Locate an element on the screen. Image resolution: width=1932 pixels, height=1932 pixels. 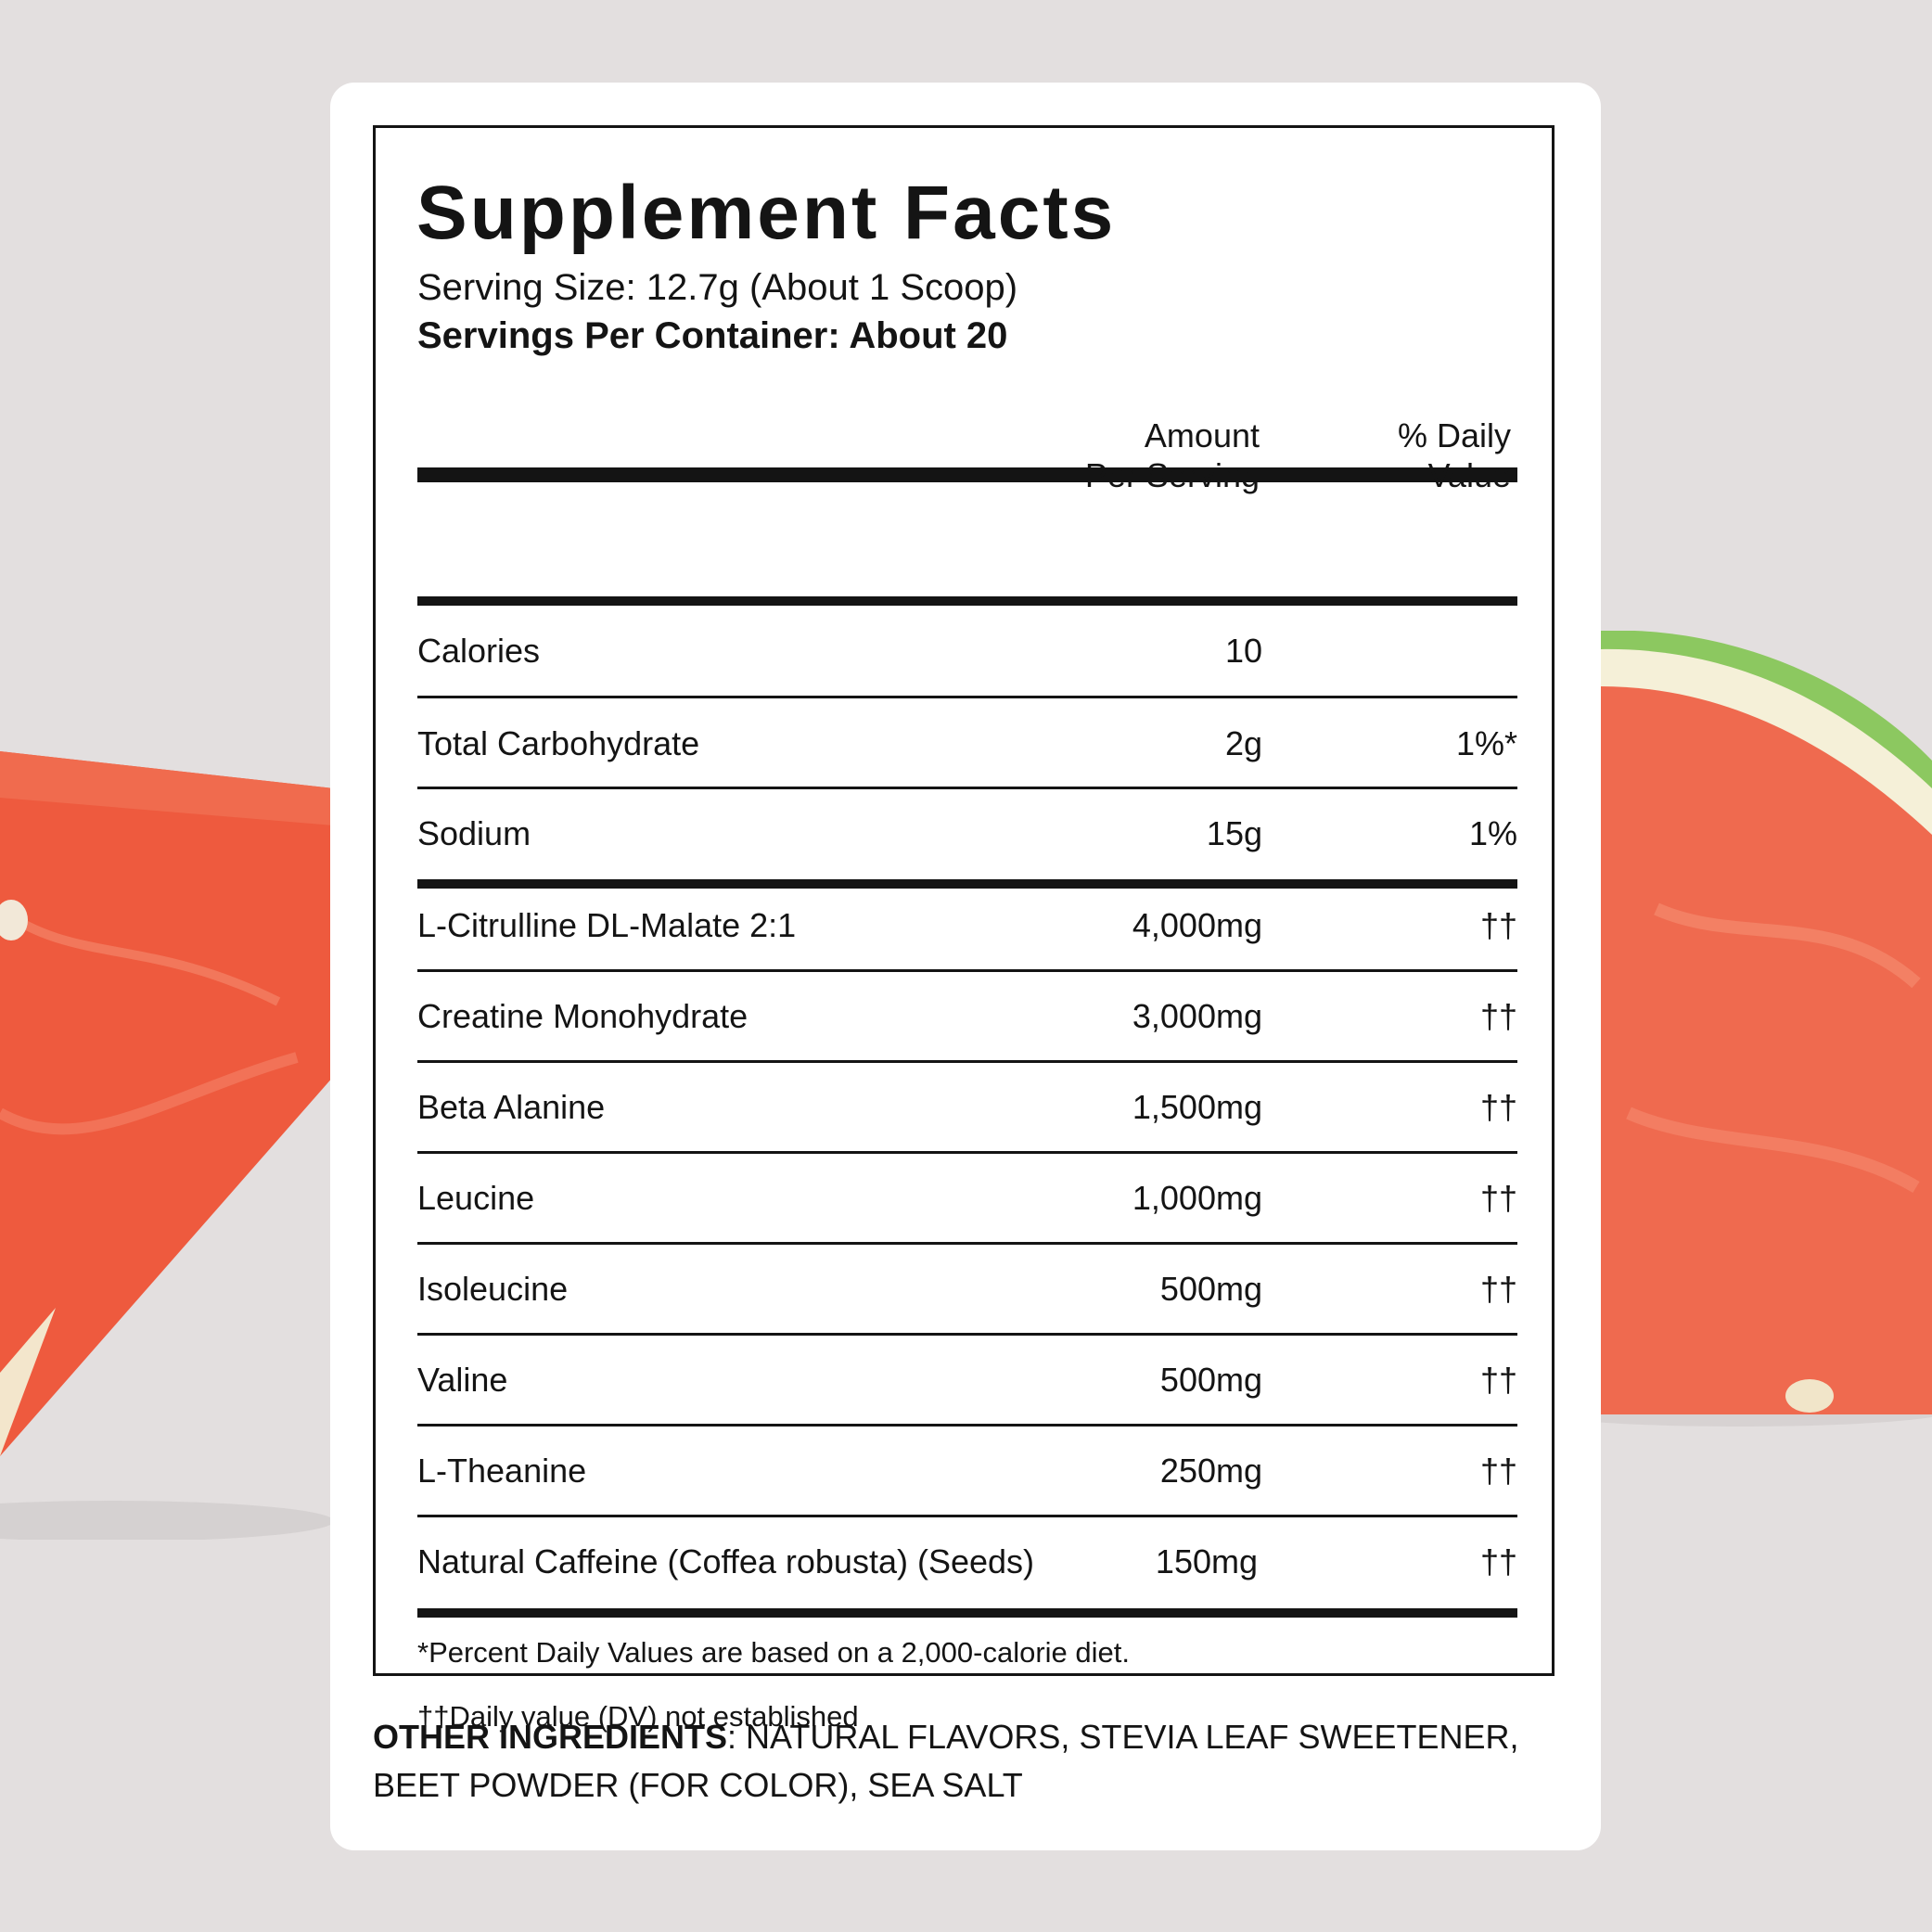
nutrient-amount: 2g is located at coordinates (1243, 743).